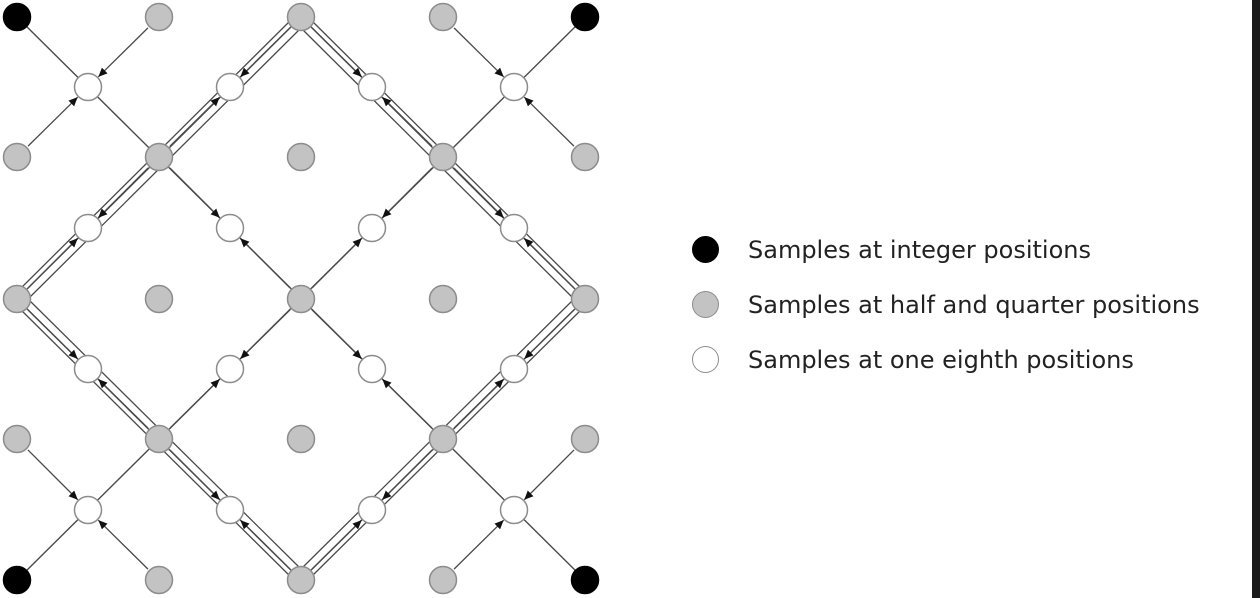  What do you see at coordinates (941, 359) in the screenshot?
I see `legend-label-eighth: Samples at one eighth positions` at bounding box center [941, 359].